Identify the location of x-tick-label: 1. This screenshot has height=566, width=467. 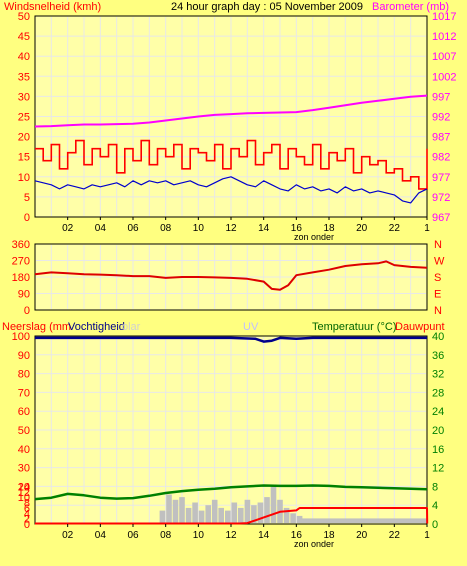
(427, 535).